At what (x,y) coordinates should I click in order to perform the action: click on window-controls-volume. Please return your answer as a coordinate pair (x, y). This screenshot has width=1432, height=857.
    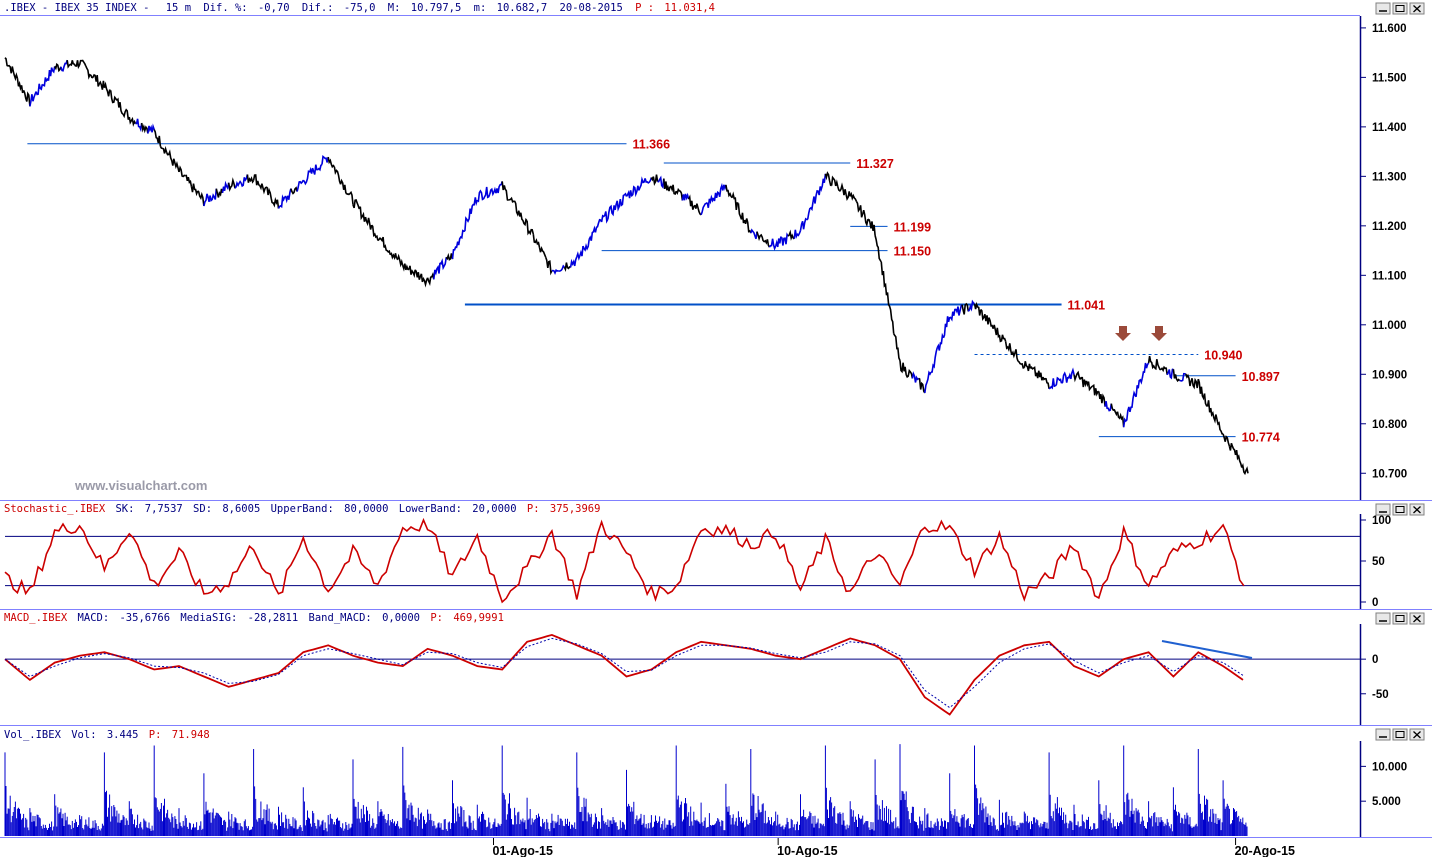
    Looking at the image, I should click on (1400, 734).